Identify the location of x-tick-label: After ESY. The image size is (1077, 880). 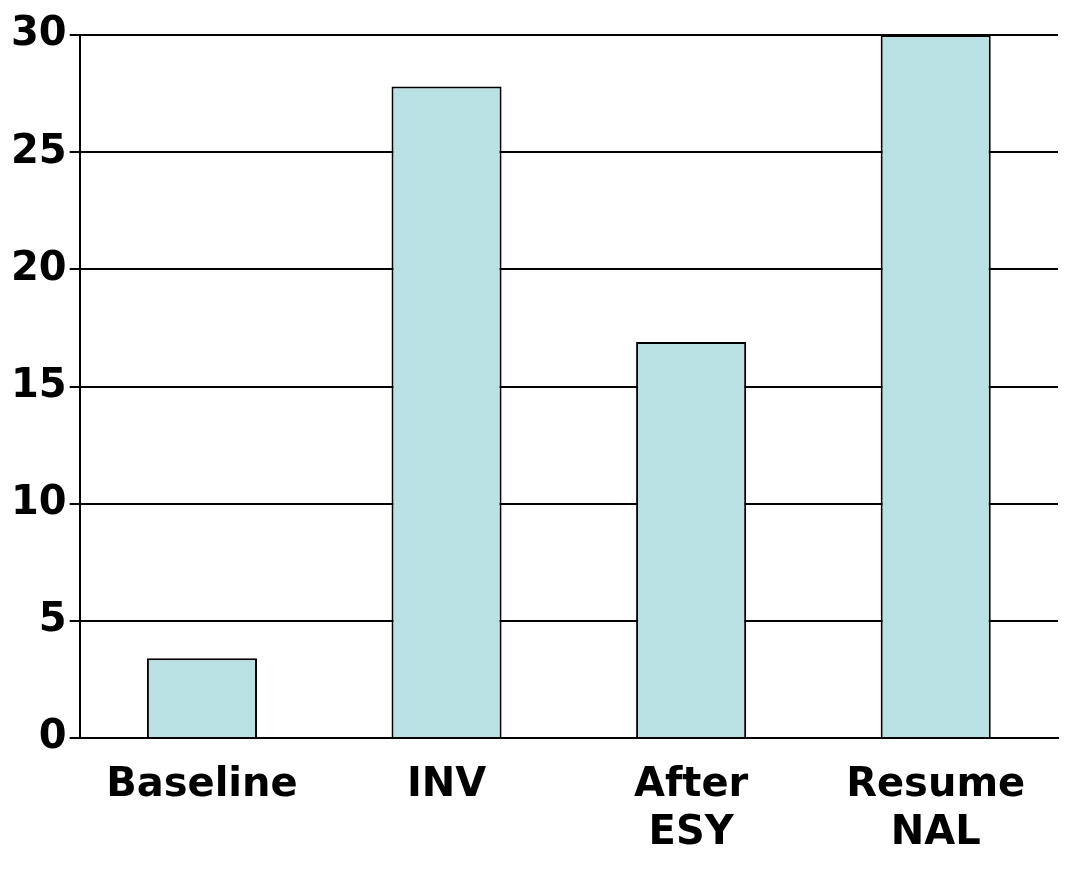
(691, 806).